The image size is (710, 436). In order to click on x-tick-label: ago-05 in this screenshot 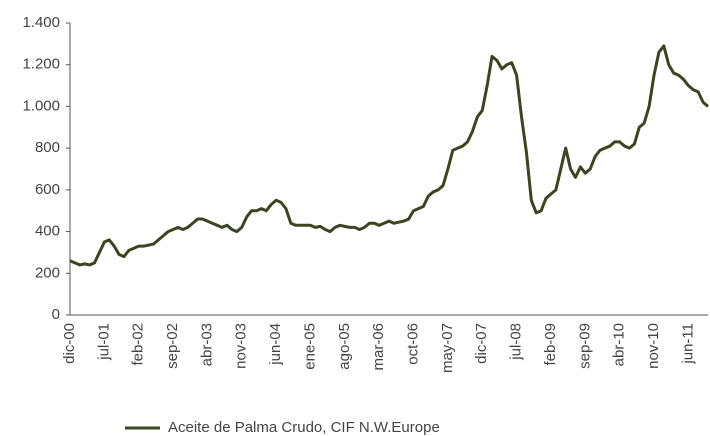, I will do `click(344, 346)`.